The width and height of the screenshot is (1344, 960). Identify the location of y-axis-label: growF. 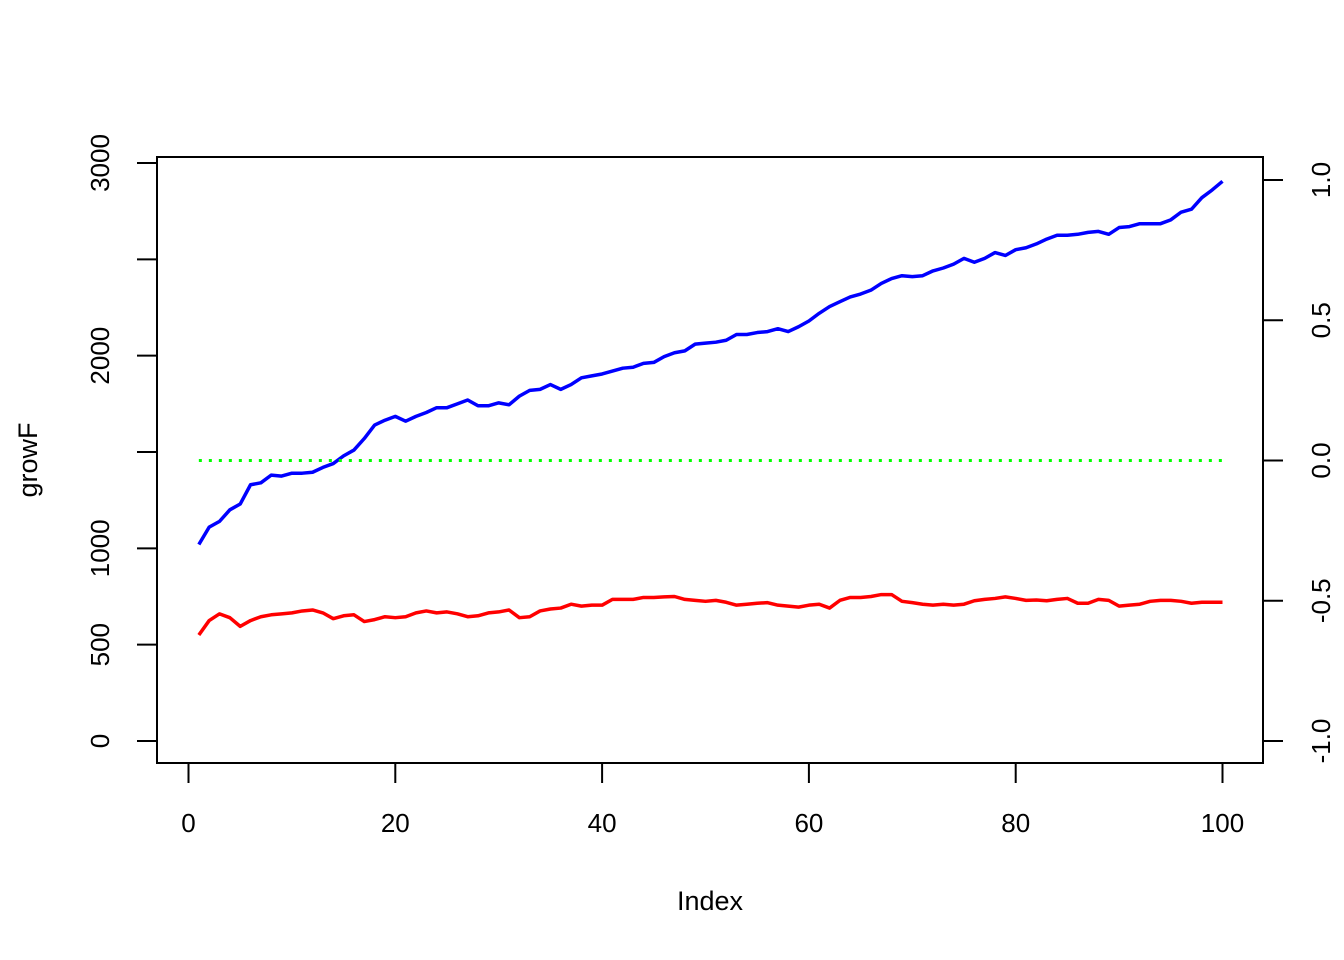
(28, 459).